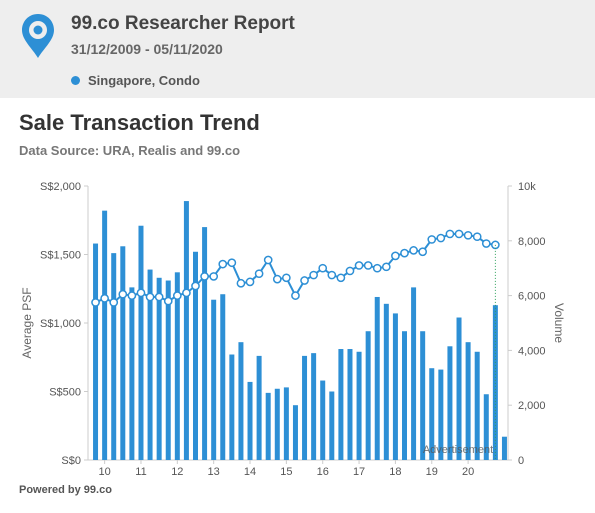 The width and height of the screenshot is (595, 513). What do you see at coordinates (183, 23) in the screenshot?
I see `report-title: 99.co Researcher Report` at bounding box center [183, 23].